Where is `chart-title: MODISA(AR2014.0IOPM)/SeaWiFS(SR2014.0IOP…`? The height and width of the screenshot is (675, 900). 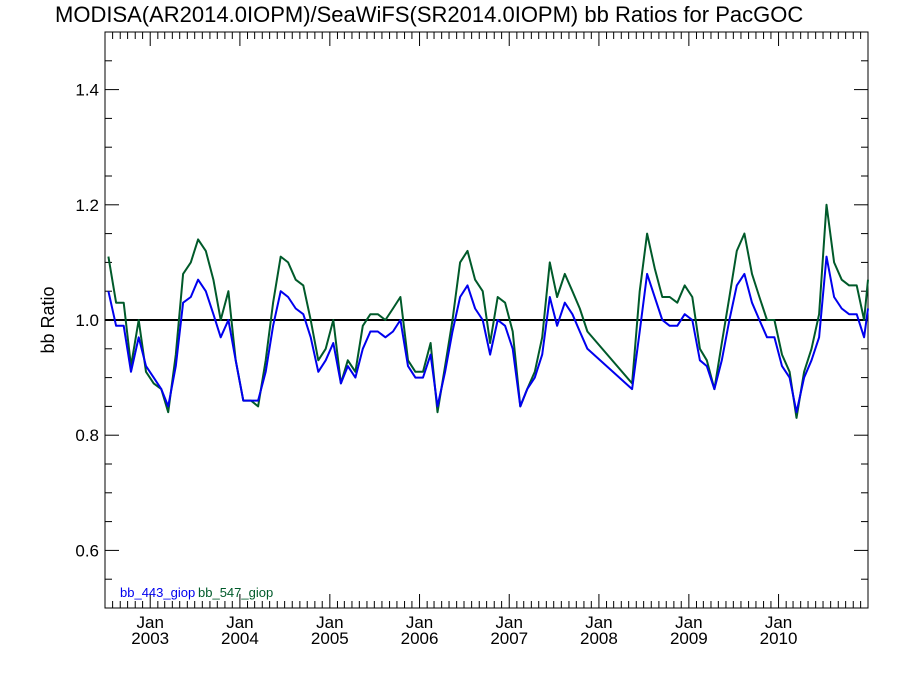 chart-title: MODISA(AR2014.0IOPM)/SeaWiFS(SR2014.0IOP… is located at coordinates (429, 14).